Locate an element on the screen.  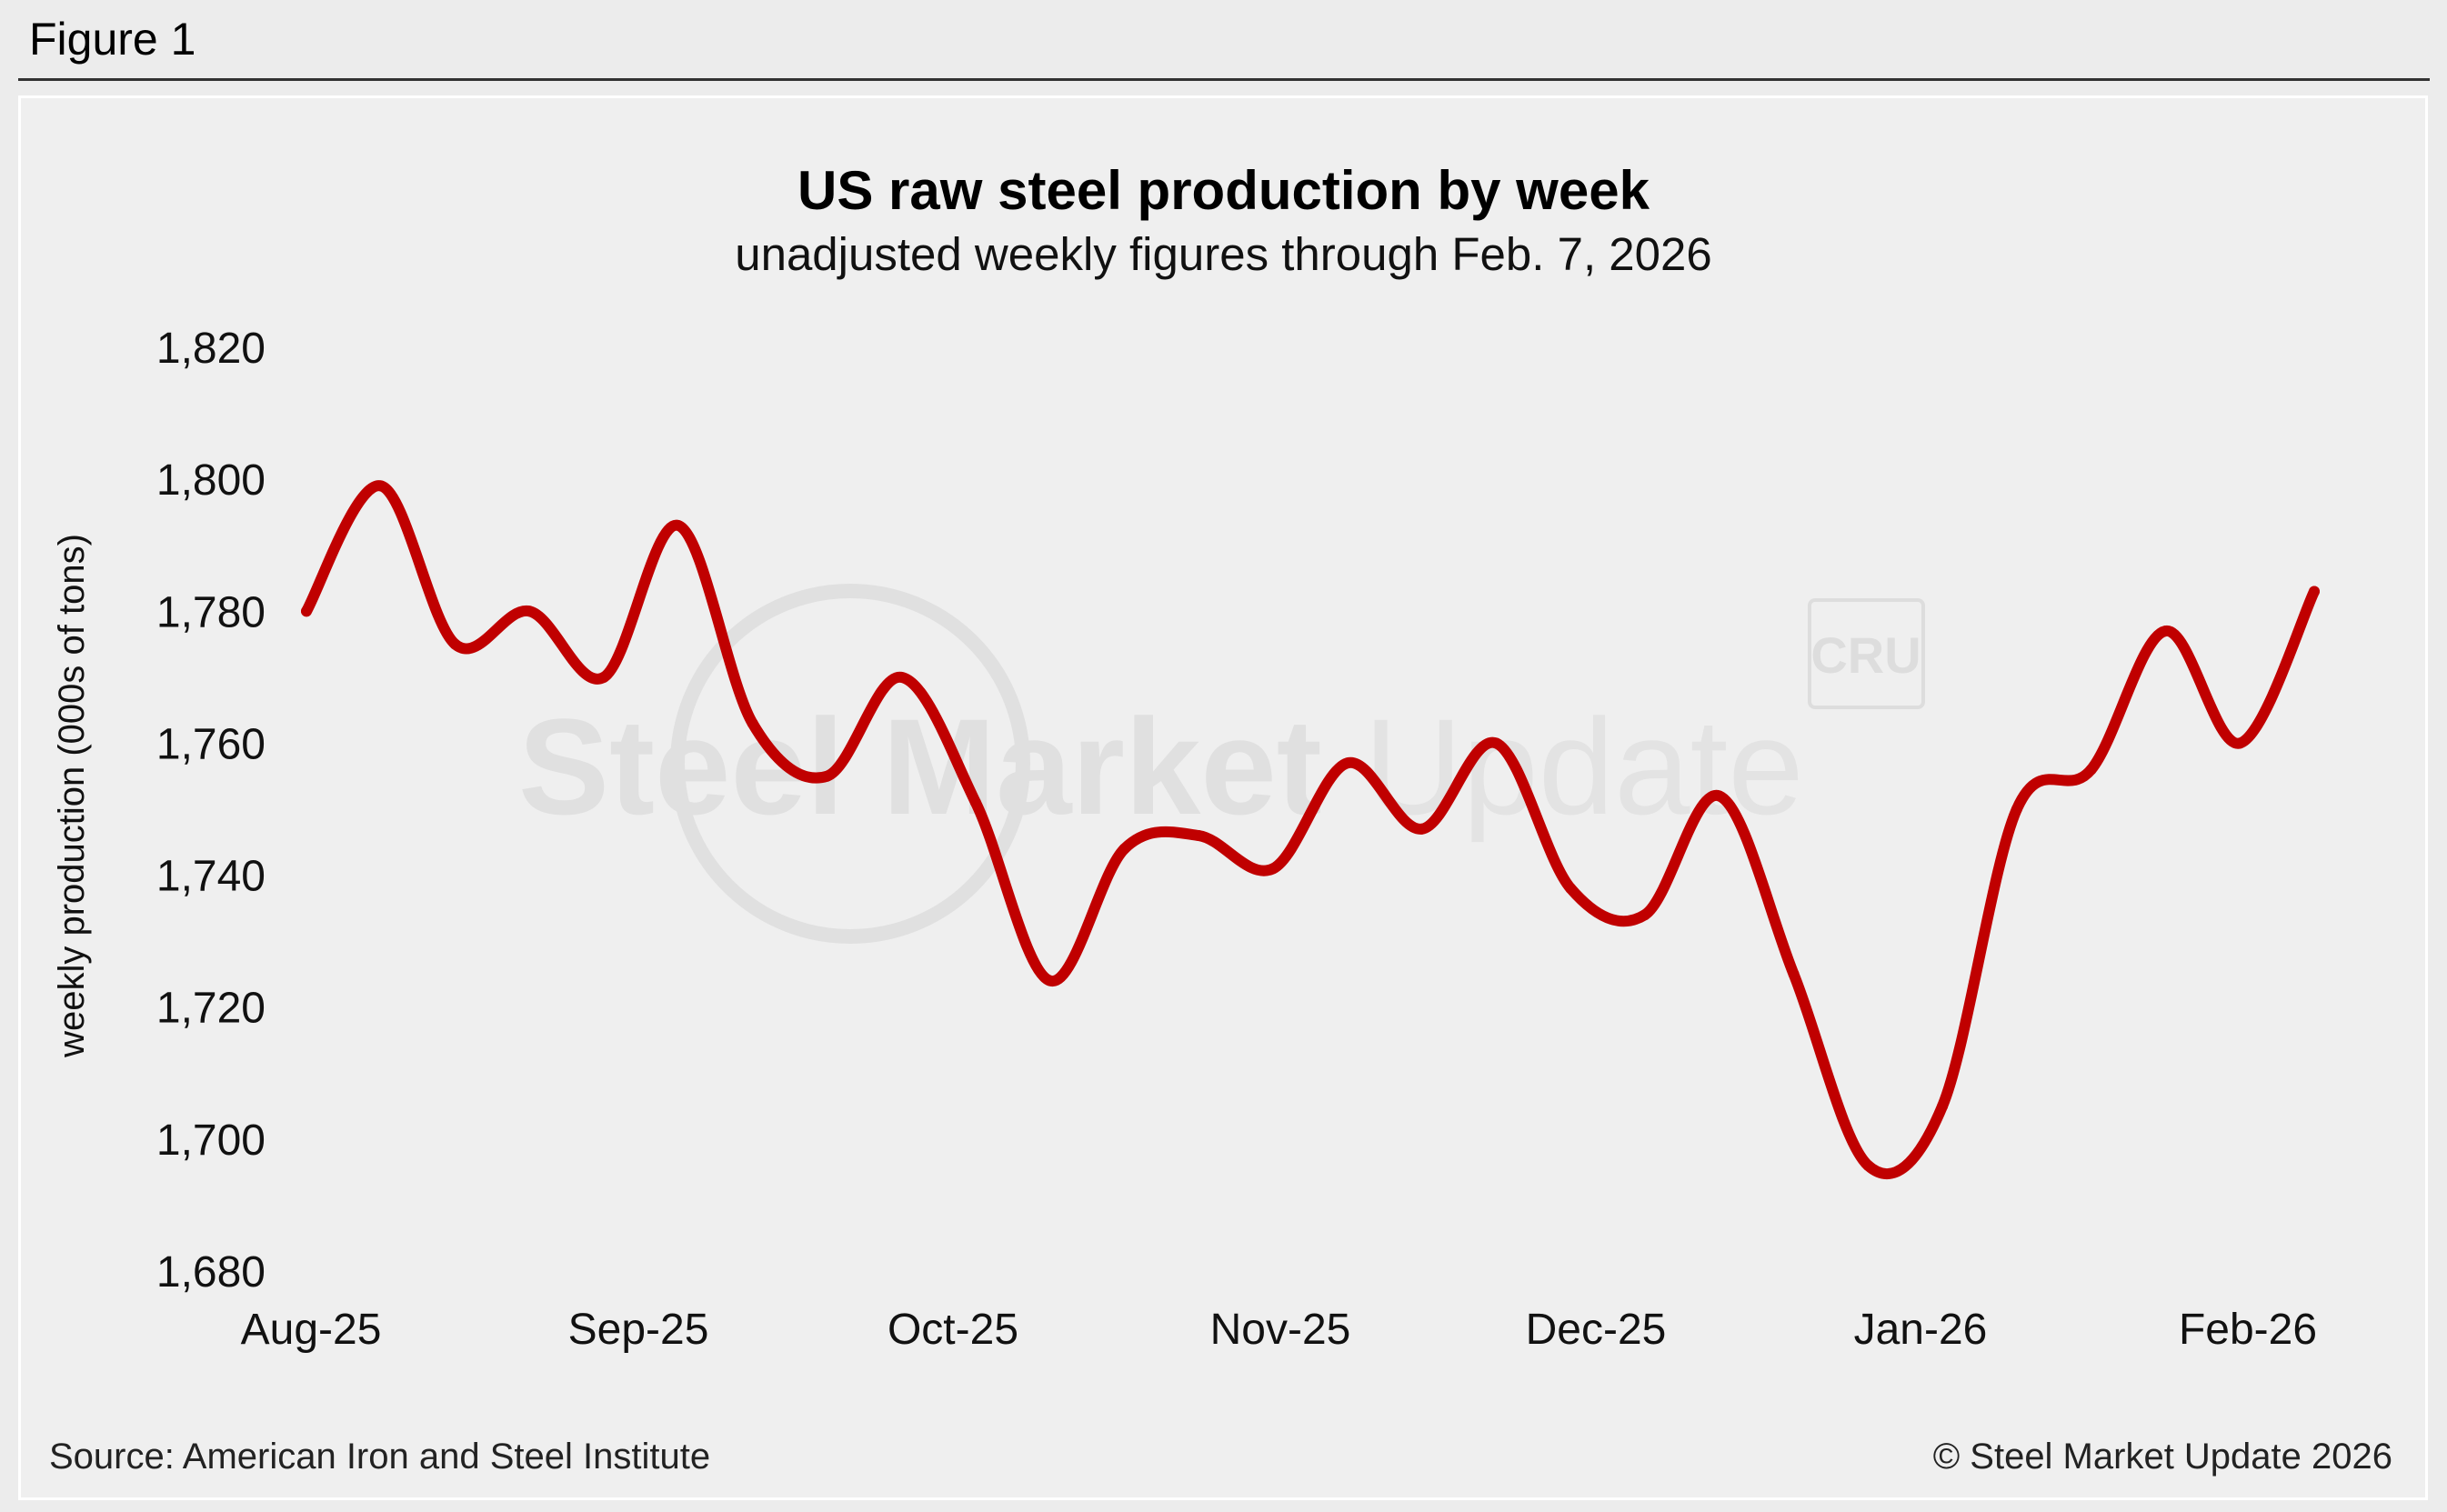
x-tick-label: Oct-25 is located at coordinates (953, 1330).